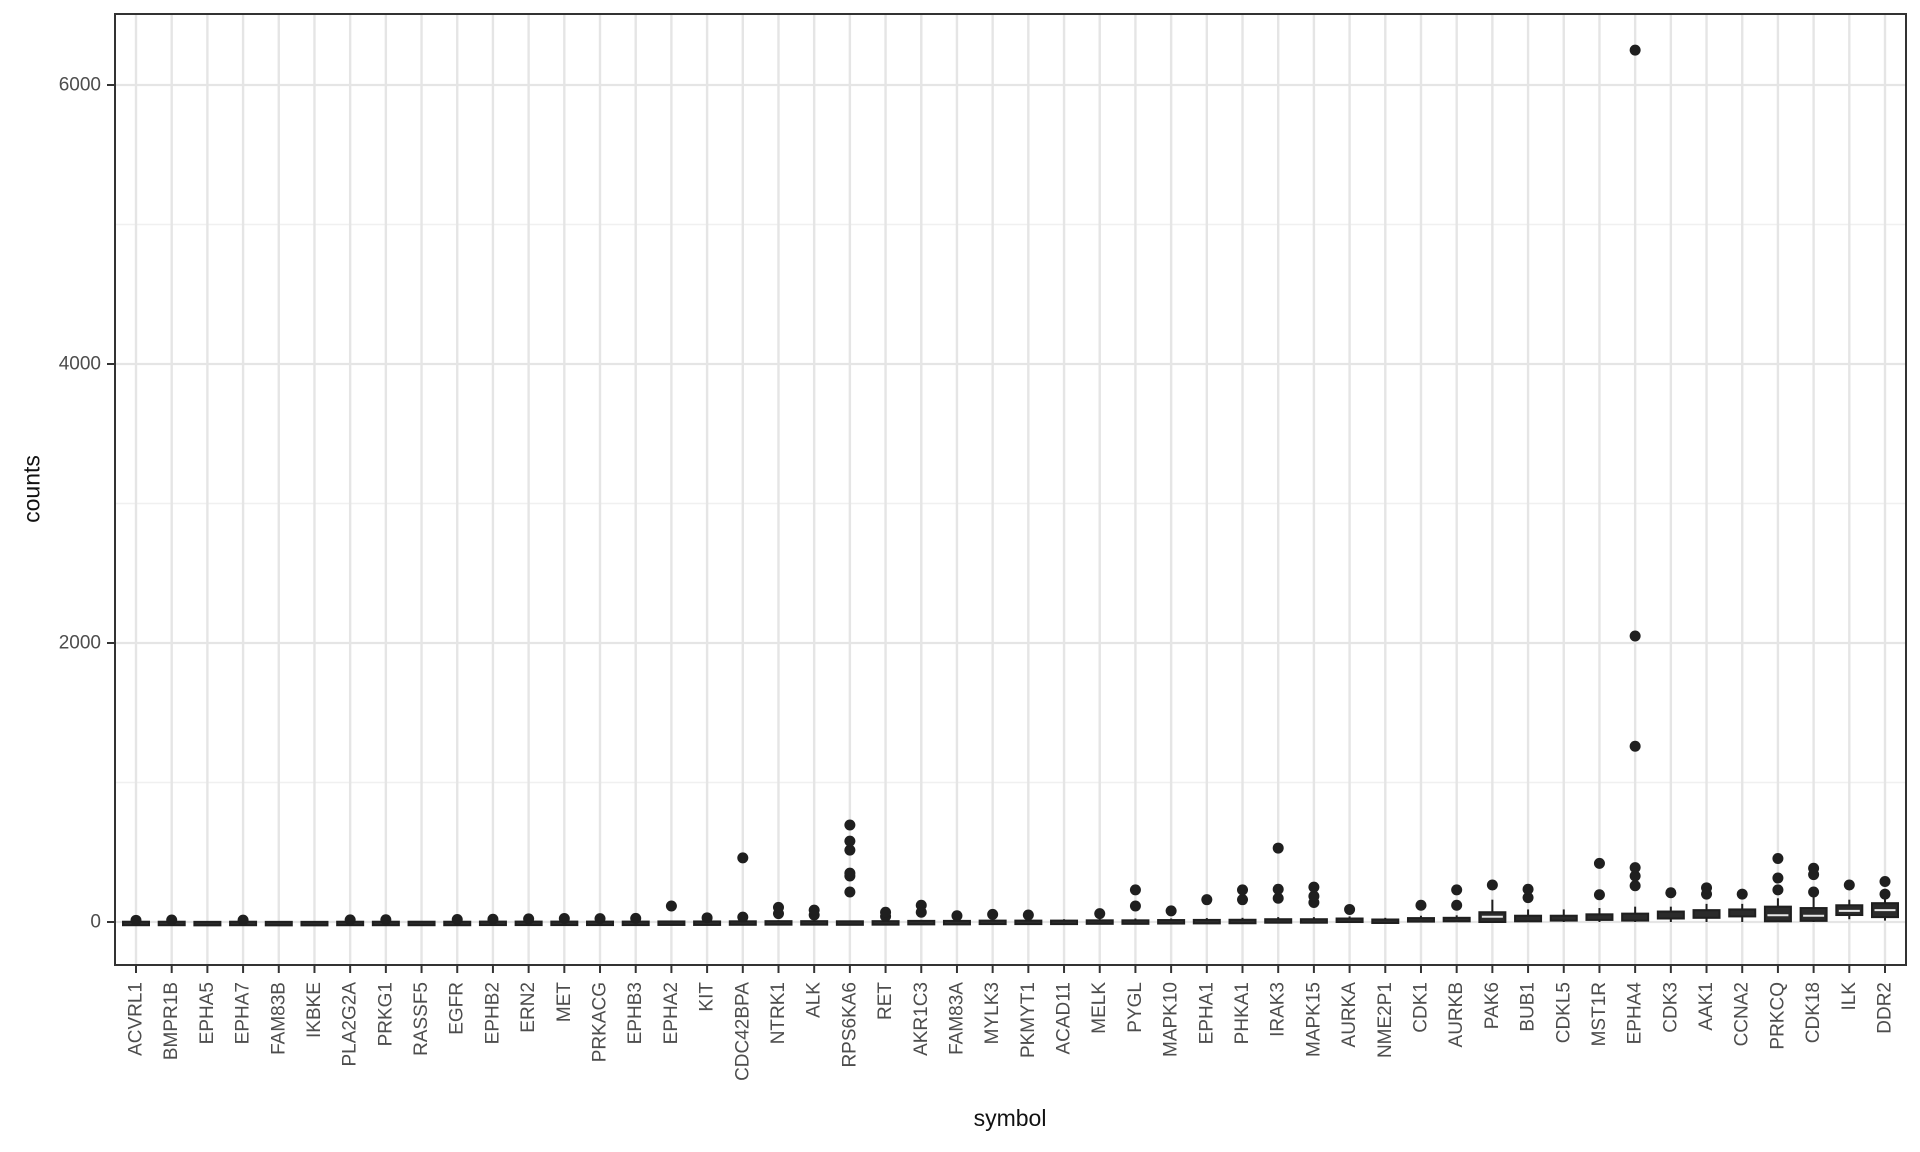  What do you see at coordinates (849, 872) in the screenshot?
I see `boxplot-RPS6KA6` at bounding box center [849, 872].